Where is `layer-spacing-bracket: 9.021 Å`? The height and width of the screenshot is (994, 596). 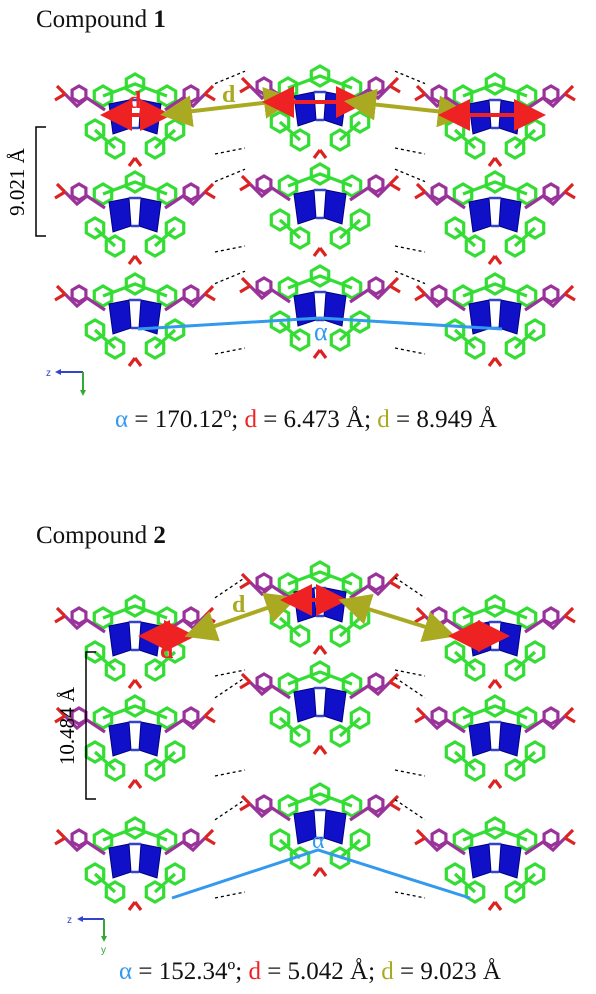 layer-spacing-bracket: 9.021 Å is located at coordinates (25, 181).